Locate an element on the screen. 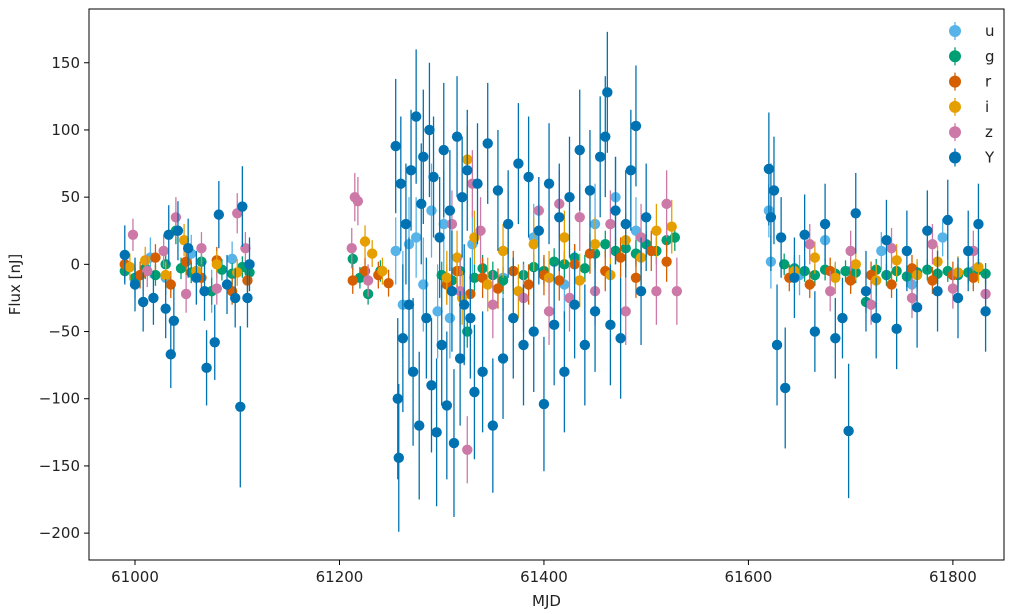 This screenshot has width=1024, height=614. x-tick-label: 61600 is located at coordinates (749, 577).